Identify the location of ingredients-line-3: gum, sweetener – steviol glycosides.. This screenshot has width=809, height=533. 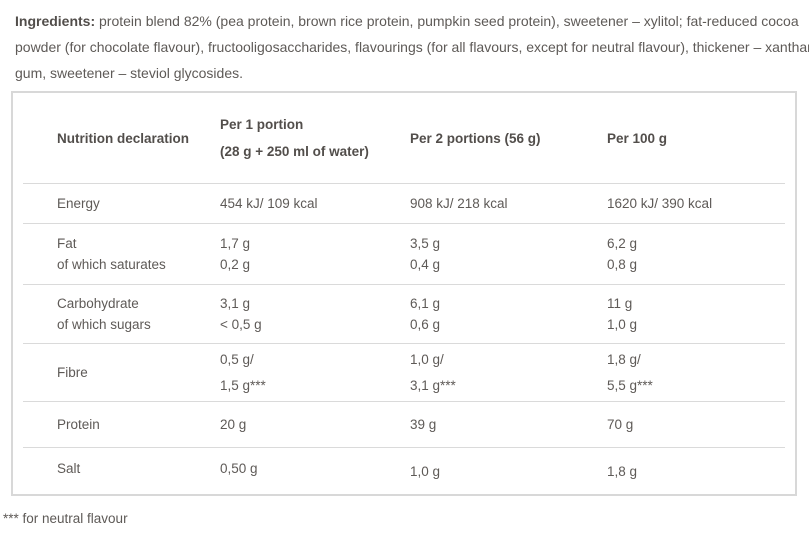
(129, 73).